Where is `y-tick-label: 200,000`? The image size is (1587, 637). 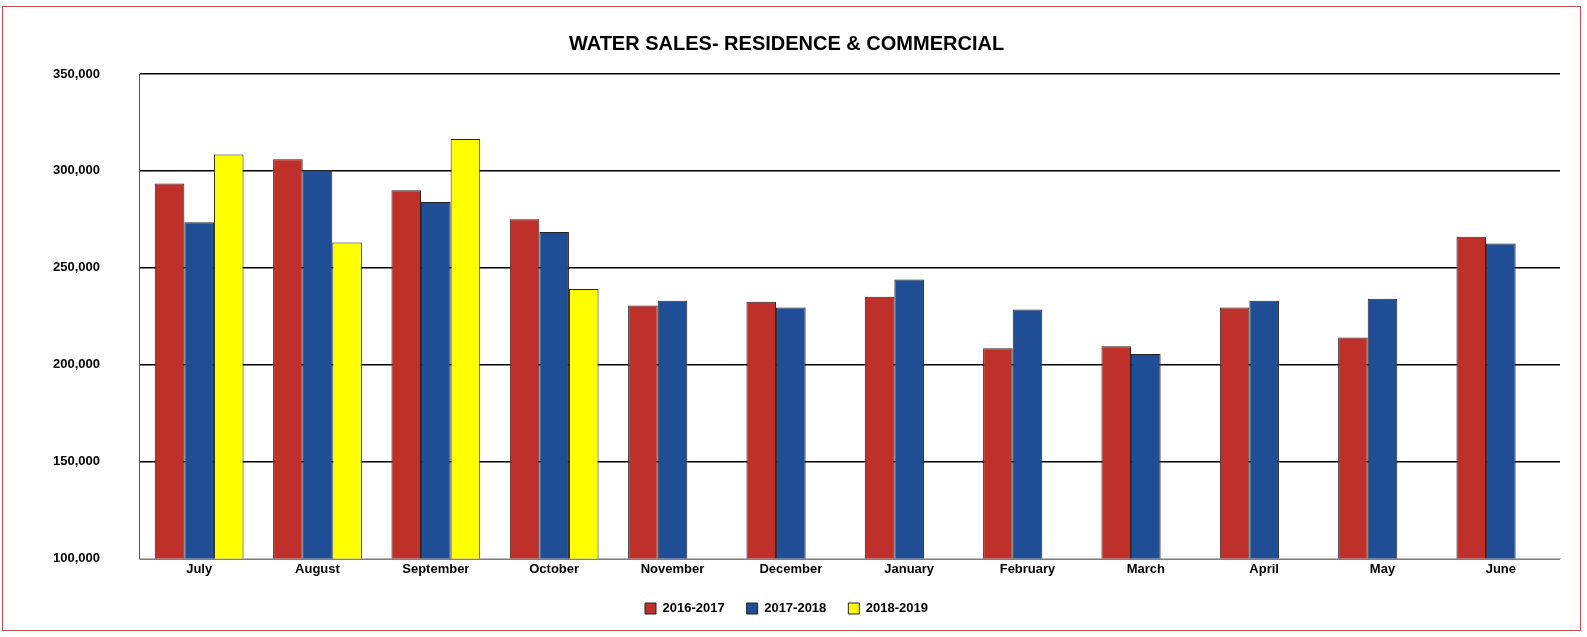 y-tick-label: 200,000 is located at coordinates (76, 364).